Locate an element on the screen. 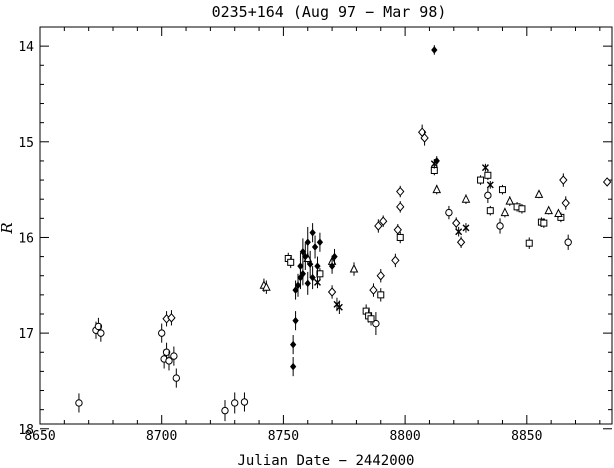  y-tick-labels: 14 15 16 17 18 is located at coordinates (26, 239).